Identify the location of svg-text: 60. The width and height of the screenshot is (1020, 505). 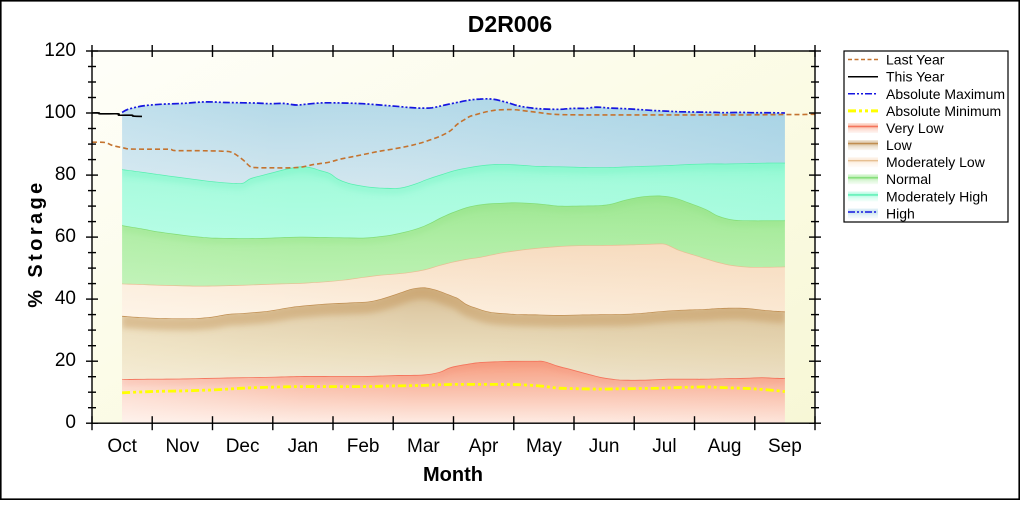
(65, 236).